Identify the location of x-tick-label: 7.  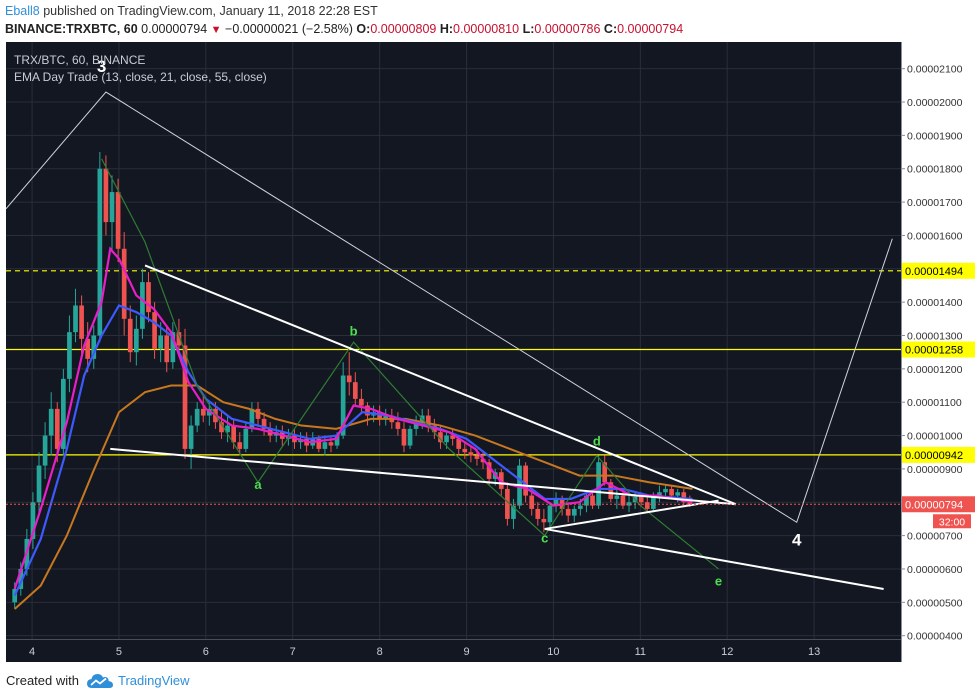
(293, 652).